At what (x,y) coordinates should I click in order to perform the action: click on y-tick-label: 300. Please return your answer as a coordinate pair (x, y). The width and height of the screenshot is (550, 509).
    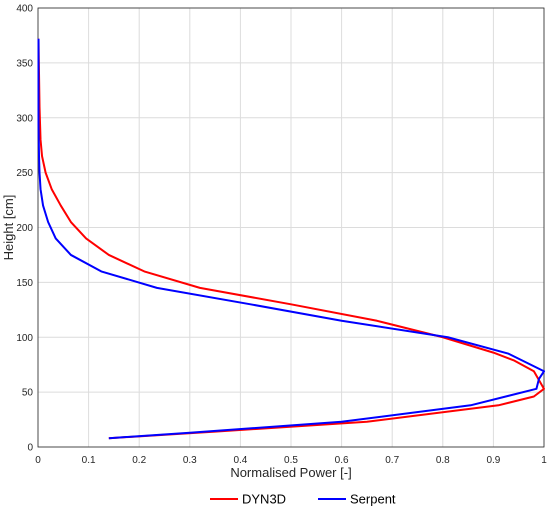
    Looking at the image, I should click on (24, 118).